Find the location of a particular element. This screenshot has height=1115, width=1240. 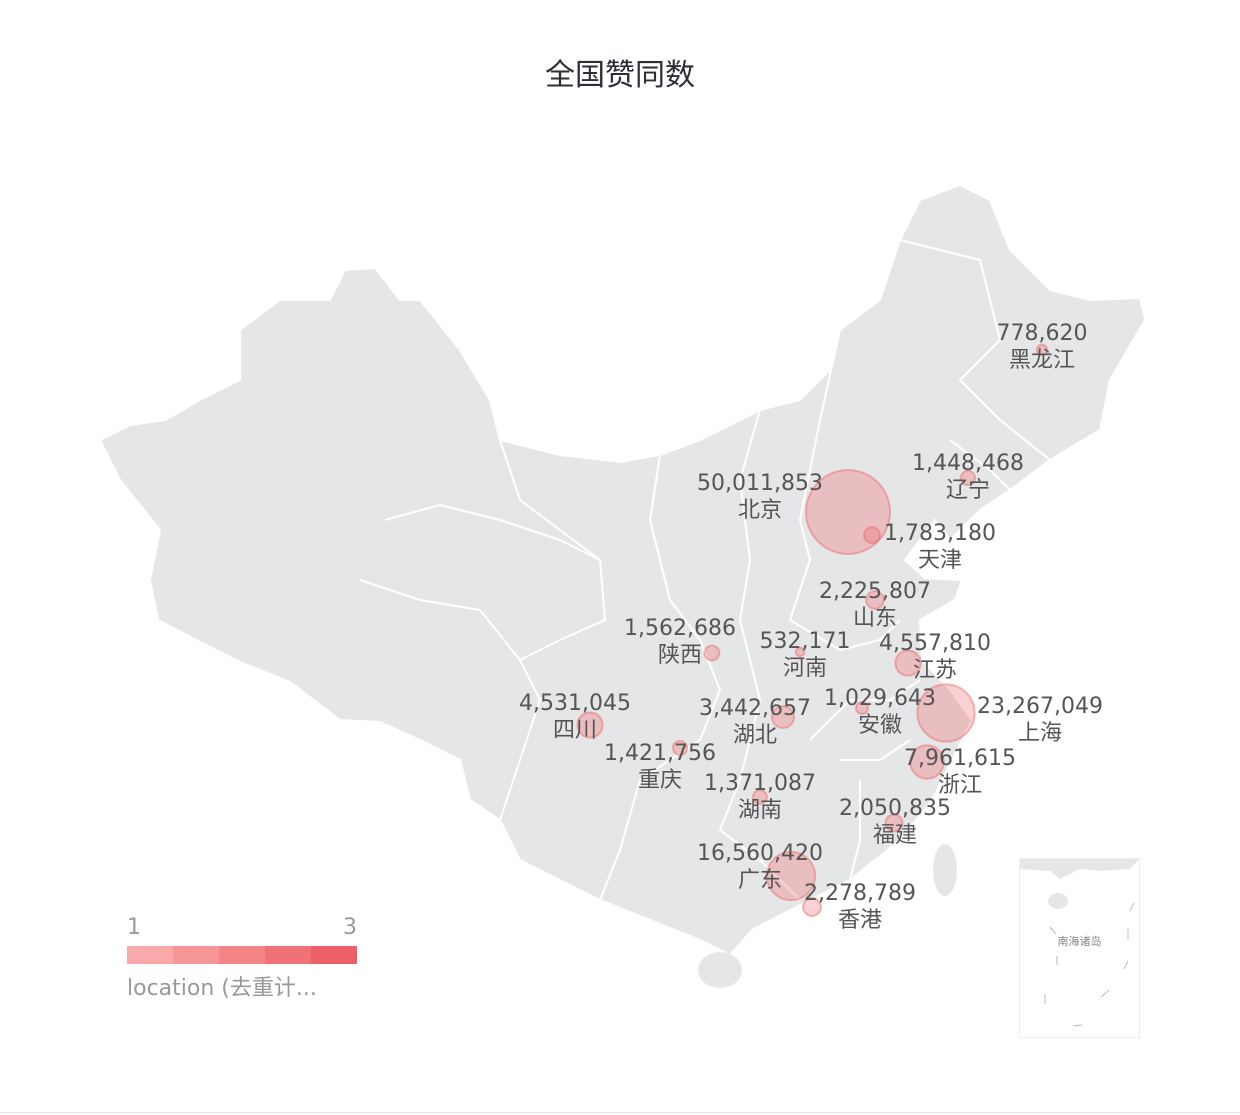

value-label: 1,783,180 is located at coordinates (940, 533).